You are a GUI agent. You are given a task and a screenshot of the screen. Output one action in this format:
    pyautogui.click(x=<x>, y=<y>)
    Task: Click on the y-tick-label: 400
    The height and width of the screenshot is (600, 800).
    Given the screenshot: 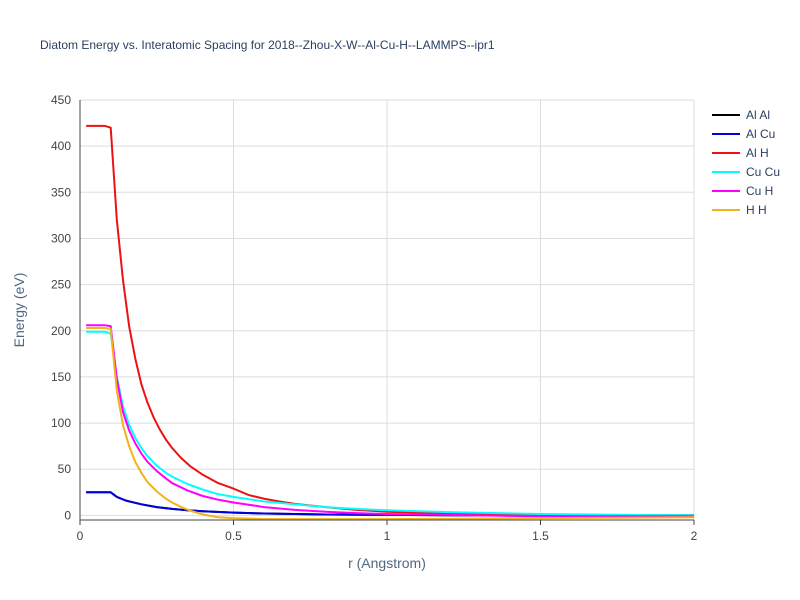 What is the action you would take?
    pyautogui.click(x=61, y=146)
    